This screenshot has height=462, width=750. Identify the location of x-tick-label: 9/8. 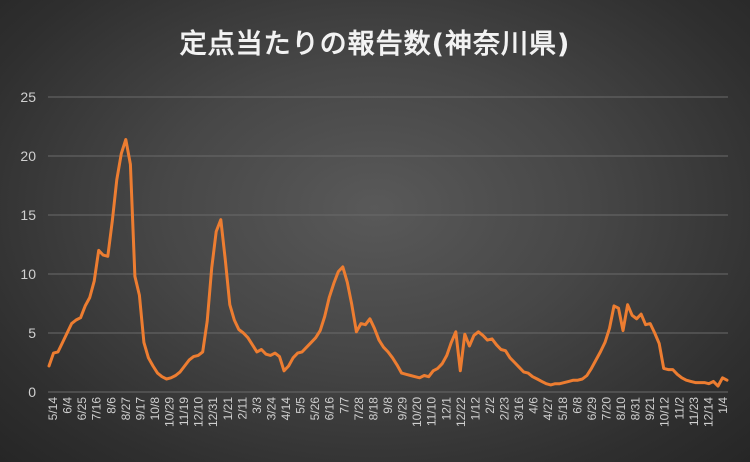
(388, 405).